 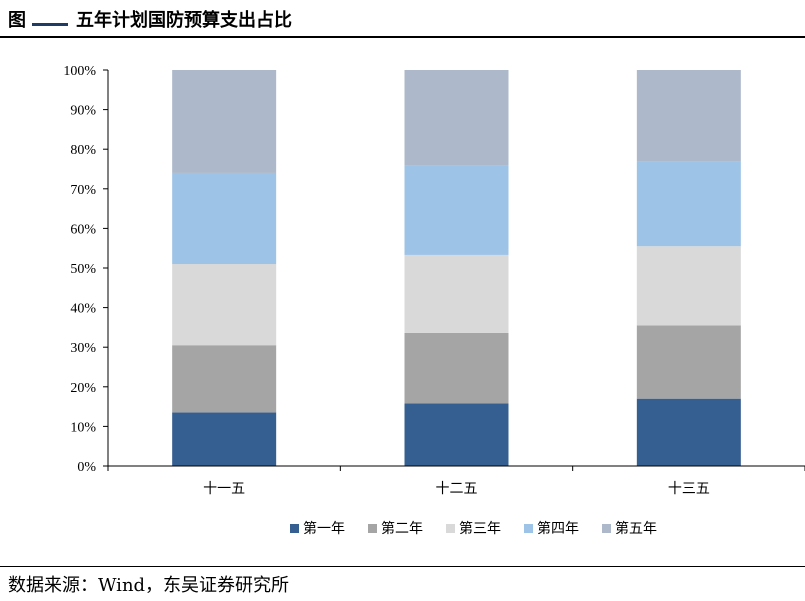 What do you see at coordinates (83, 111) in the screenshot?
I see `y-tick-label: 90%` at bounding box center [83, 111].